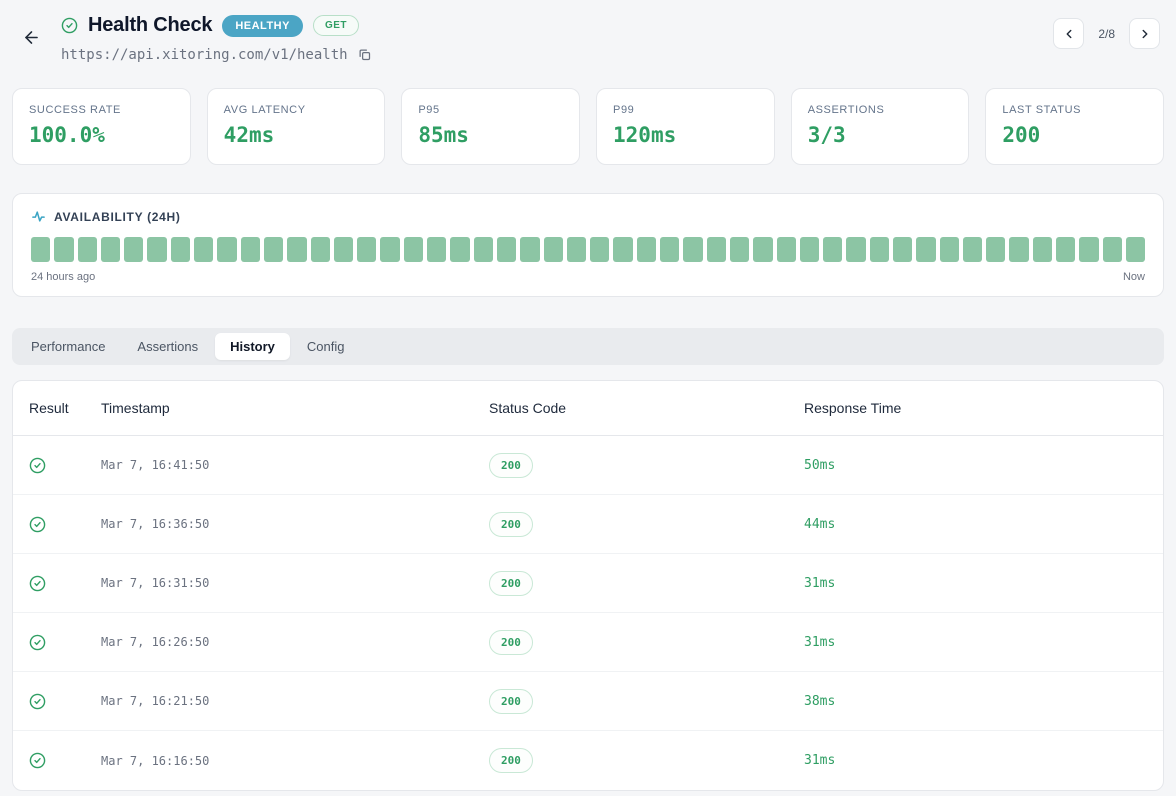 Image resolution: width=1176 pixels, height=796 pixels. I want to click on status-badge: HEALTHY, so click(262, 25).